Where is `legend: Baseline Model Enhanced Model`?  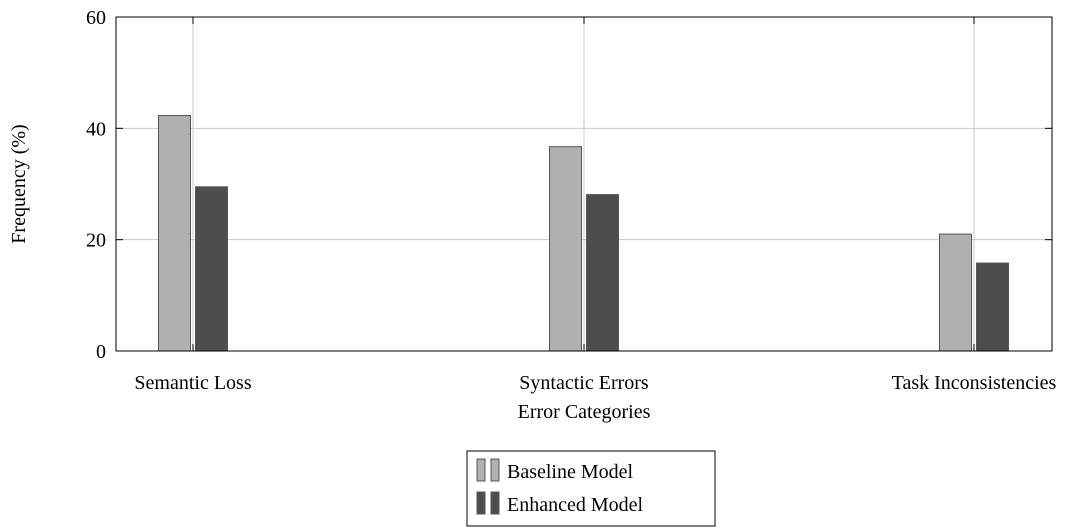 legend: Baseline Model Enhanced Model is located at coordinates (591, 488).